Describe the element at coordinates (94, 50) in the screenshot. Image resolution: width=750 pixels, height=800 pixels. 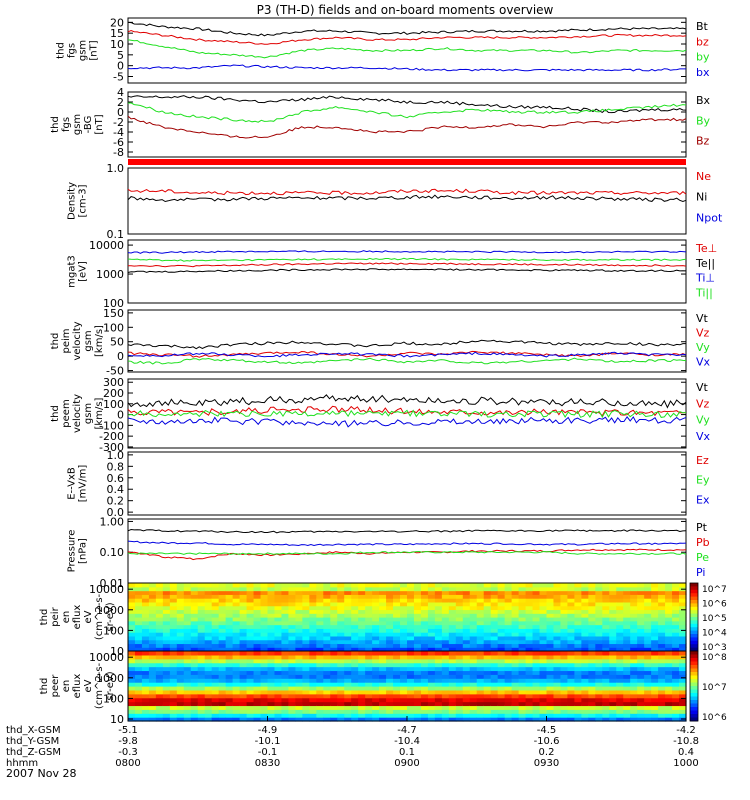
I see `y-axis-label: [nT]` at that location.